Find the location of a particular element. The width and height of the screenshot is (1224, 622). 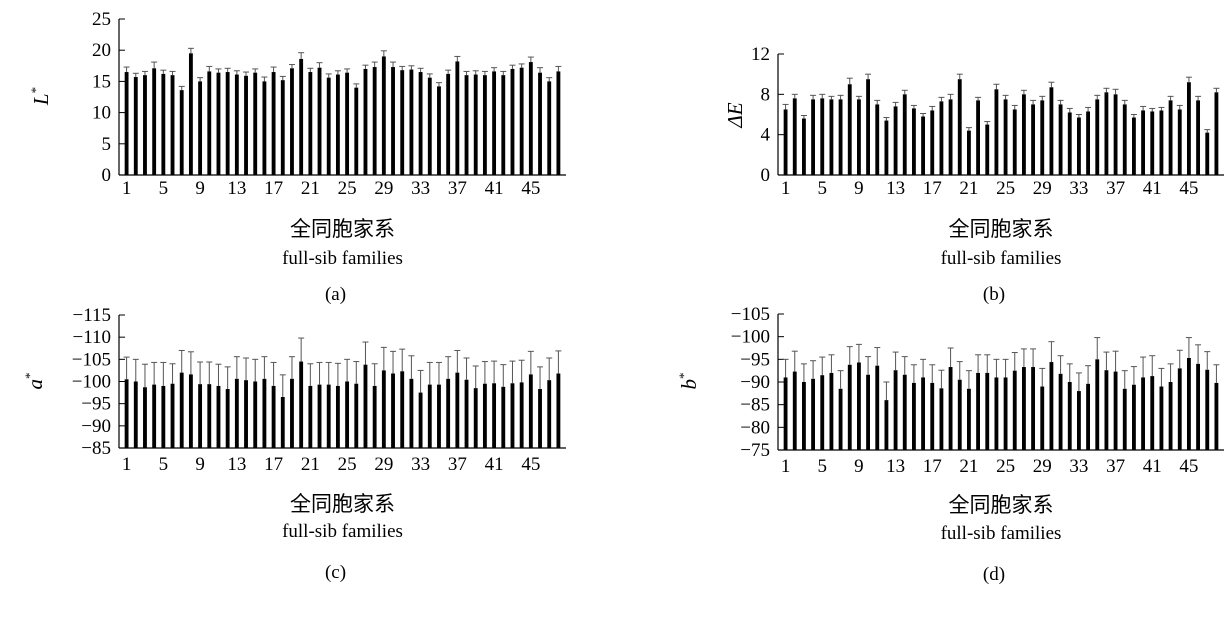

y-axis-label: ΔE is located at coordinates (735, 115).